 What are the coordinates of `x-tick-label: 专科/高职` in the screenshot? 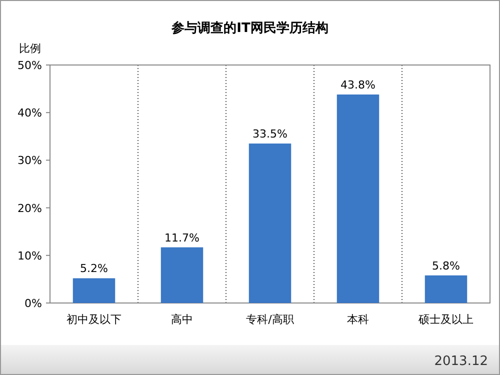 It's located at (270, 319).